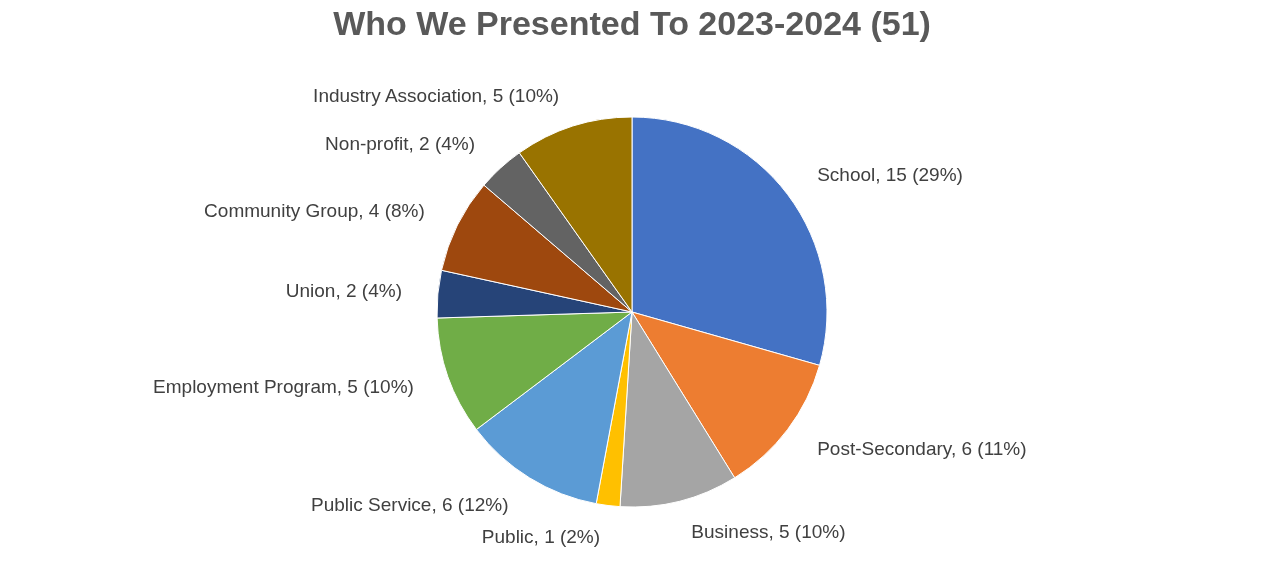 This screenshot has width=1264, height=586. Describe the element at coordinates (400, 144) in the screenshot. I see `slice-label: Non-profit, 2 (4%)` at that location.